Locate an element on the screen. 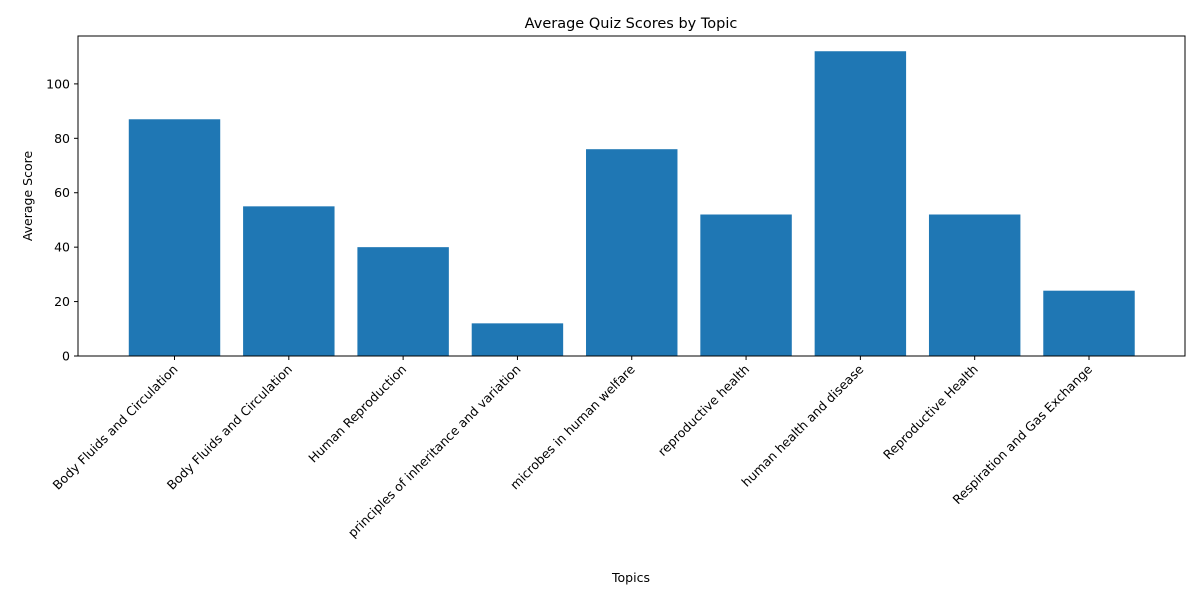 The width and height of the screenshot is (1200, 600). x-tick-label: reproductive health is located at coordinates (703, 410).